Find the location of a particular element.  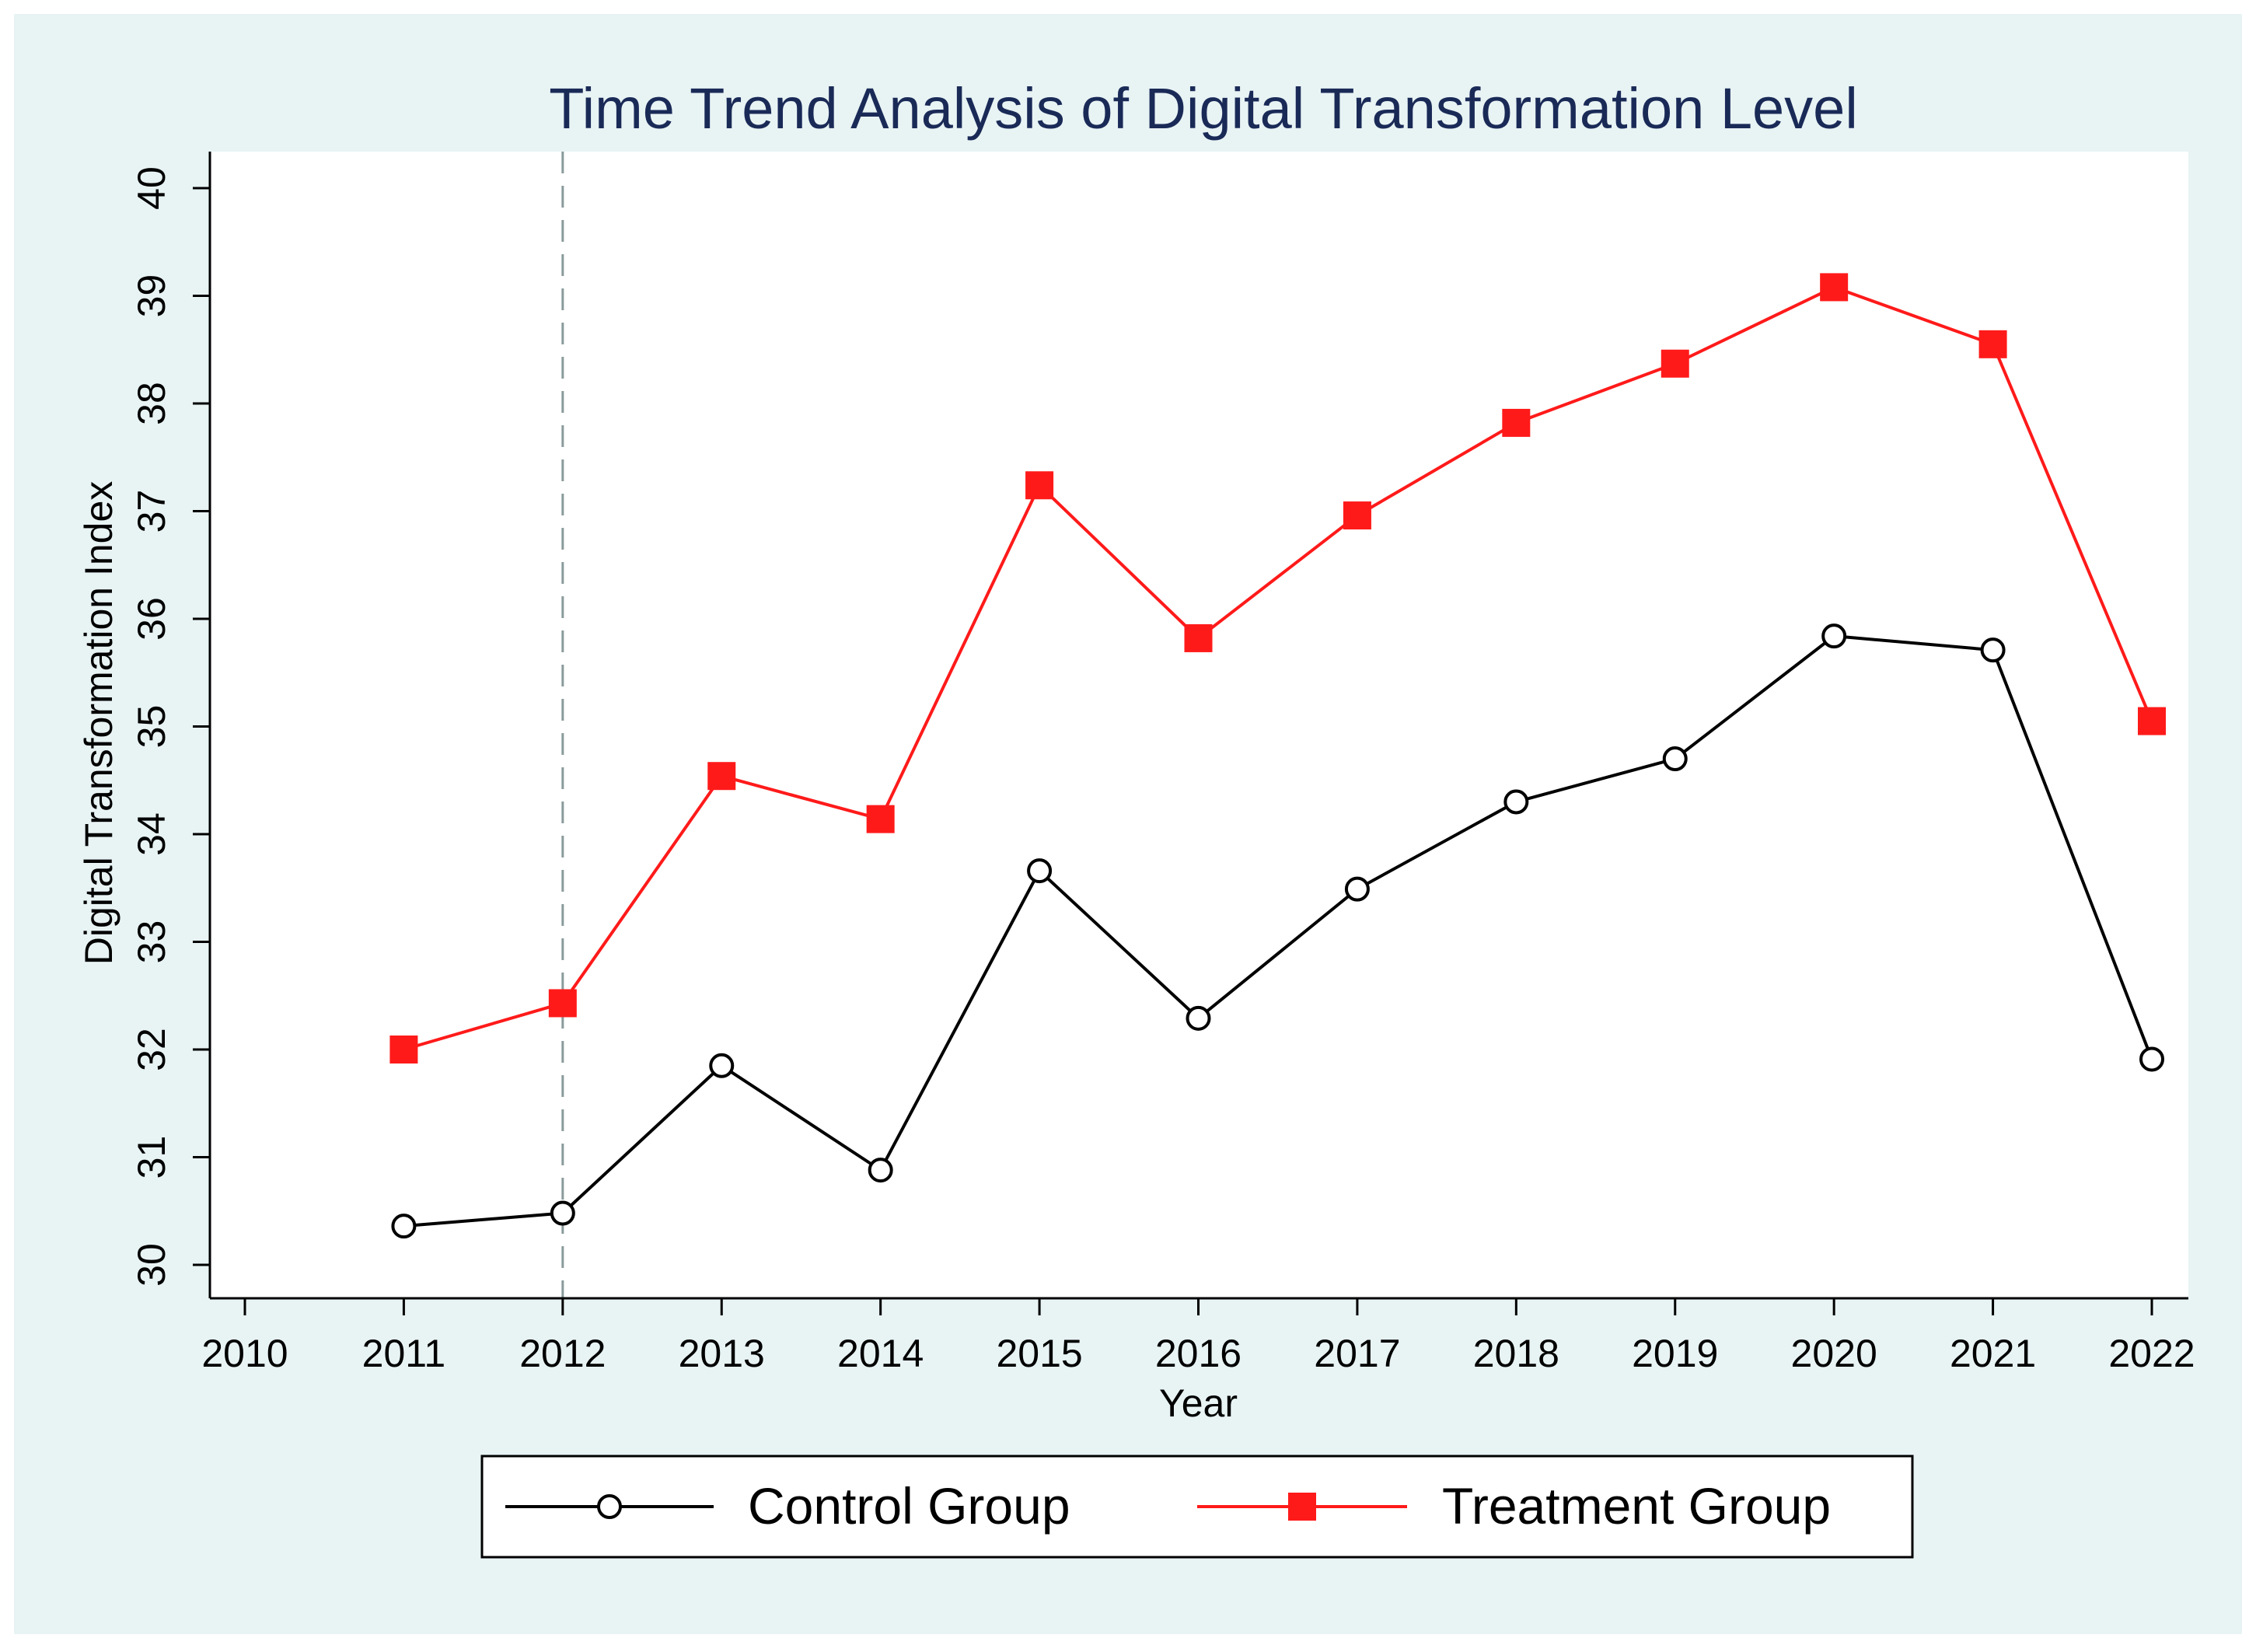

legend: Control Group Treatment Group is located at coordinates (1197, 1507).